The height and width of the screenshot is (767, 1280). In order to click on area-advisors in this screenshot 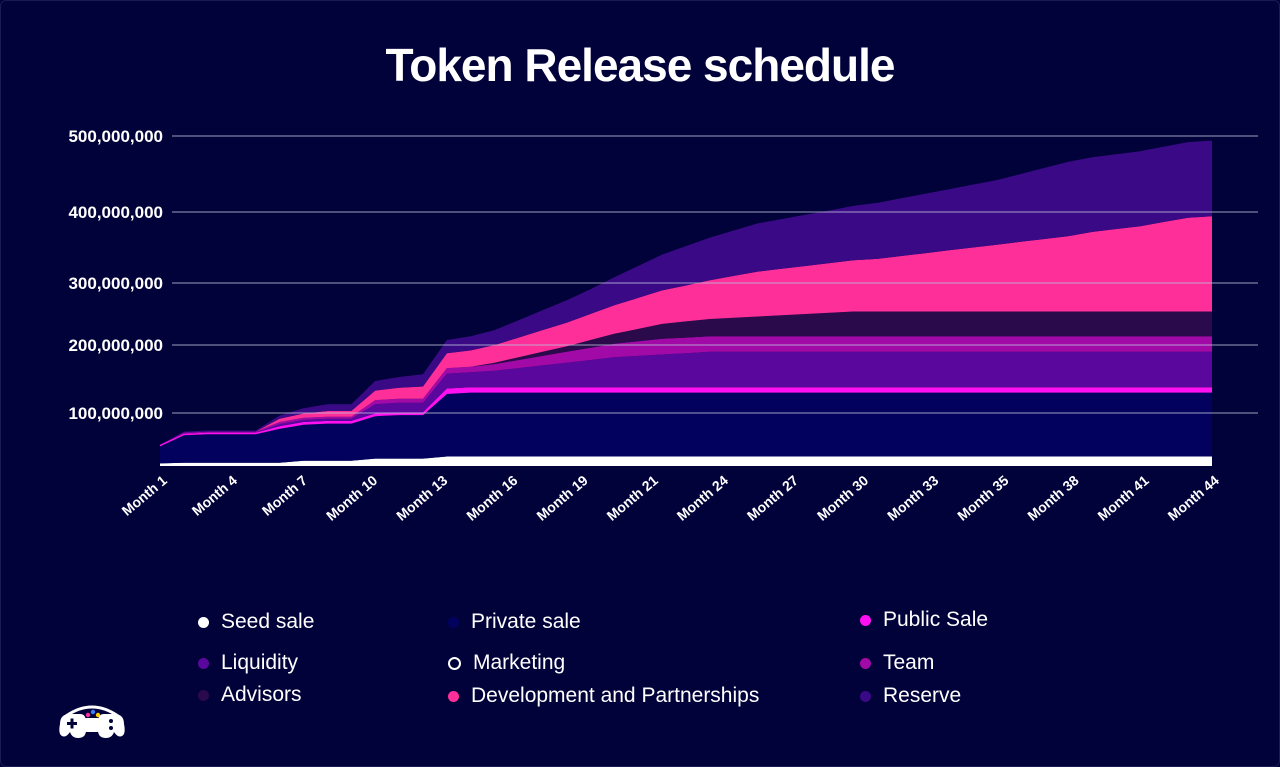, I will do `click(686, 378)`.